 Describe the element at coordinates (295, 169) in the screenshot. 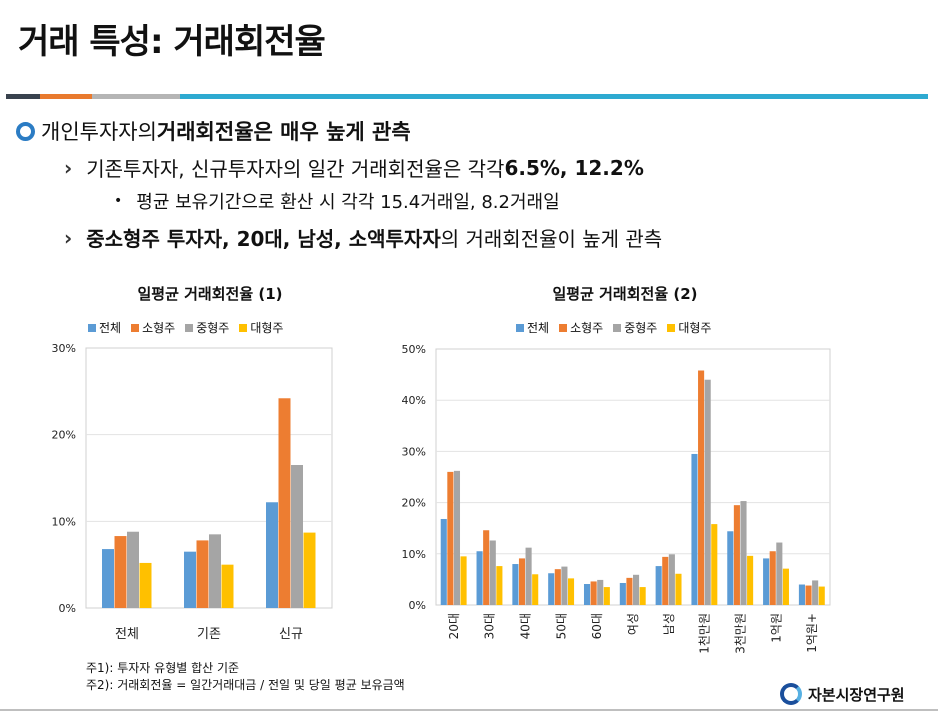

I see `bullet-l2a-text: 기존투자자, 신규투자자의 일간 거래회전율은 각각` at that location.